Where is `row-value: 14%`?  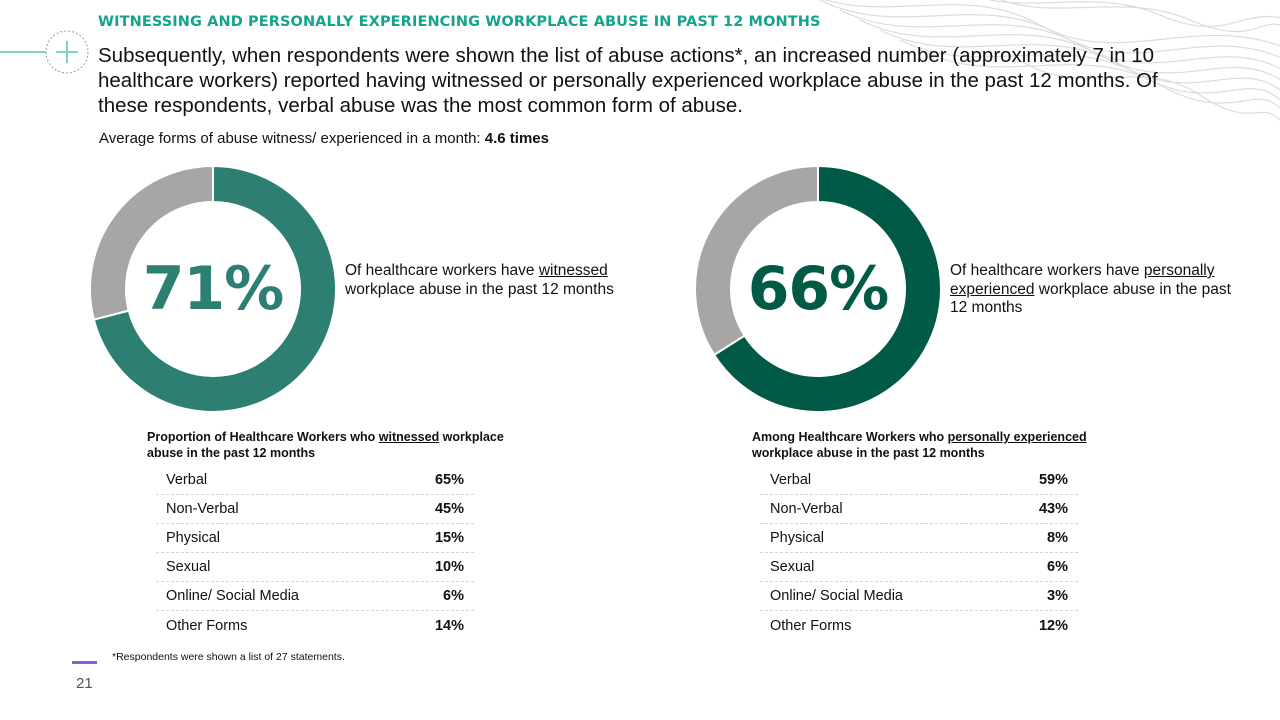
row-value: 14% is located at coordinates (449, 625).